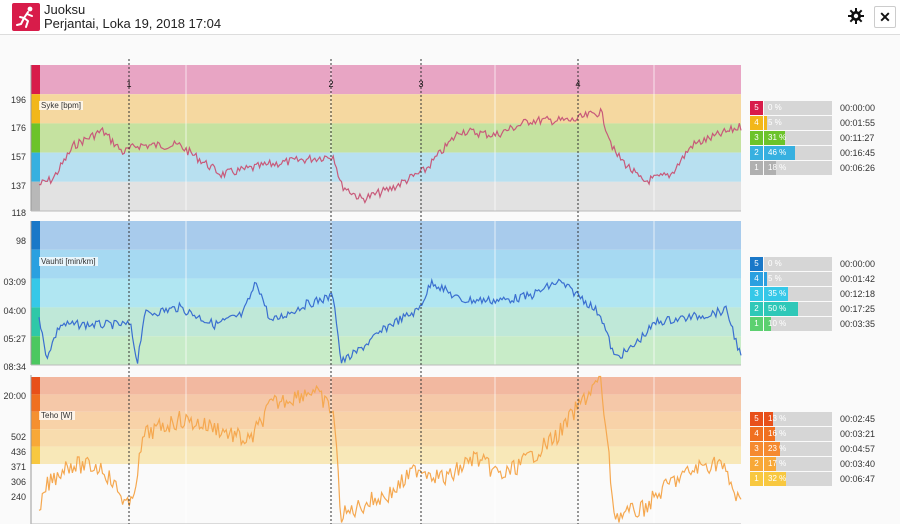 This screenshot has height=524, width=900. Describe the element at coordinates (858, 464) in the screenshot. I see `zone-duration: 00:03:40` at that location.